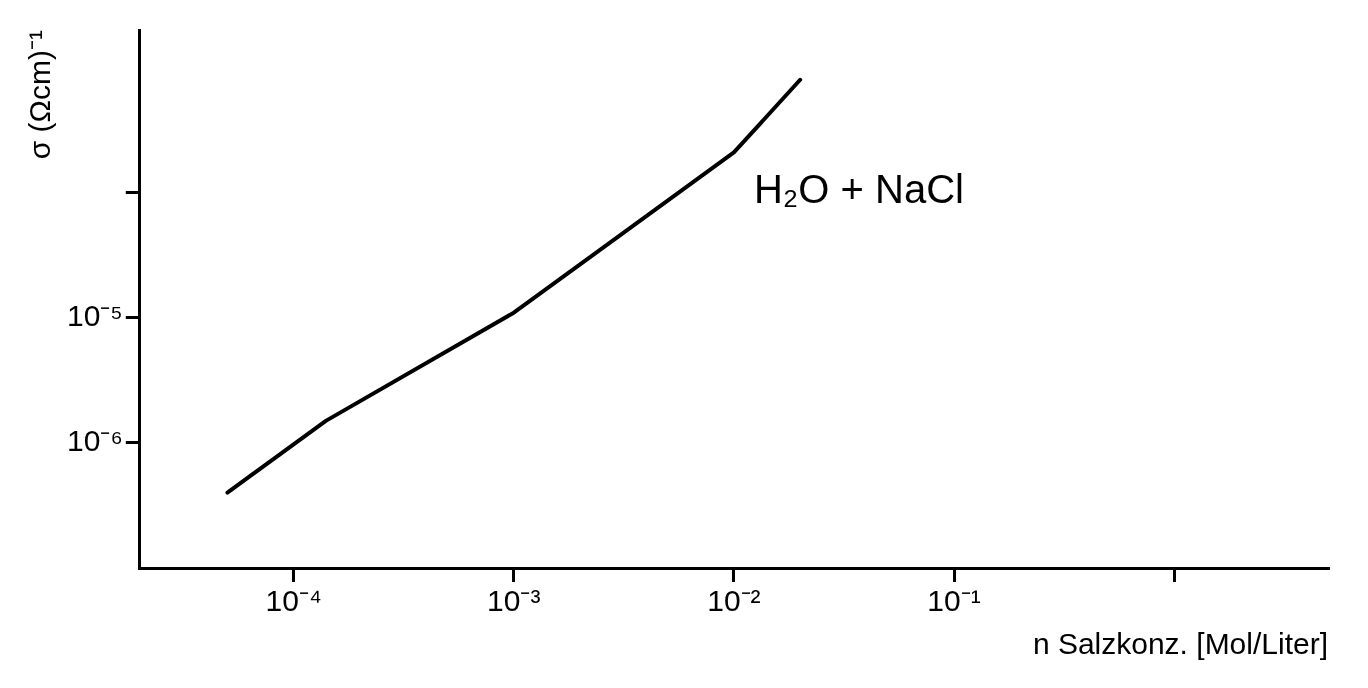 The height and width of the screenshot is (688, 1368). Describe the element at coordinates (858, 189) in the screenshot. I see `series-label: H₂O + NaCl` at that location.